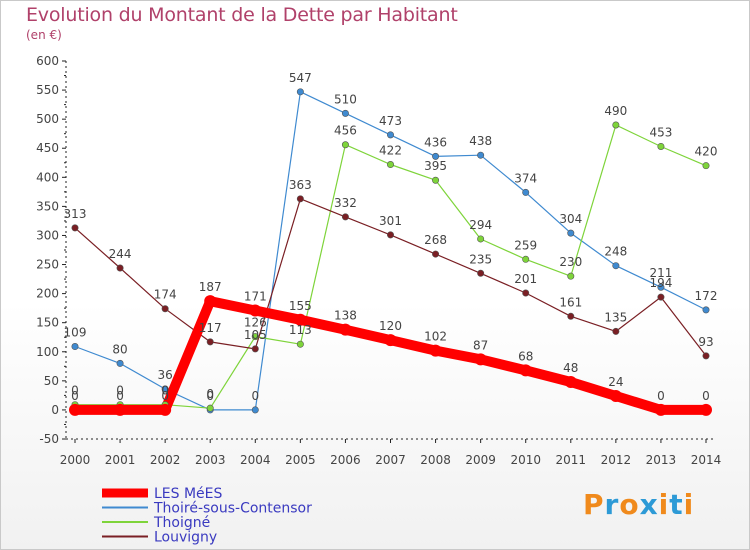 The width and height of the screenshot is (750, 550). What do you see at coordinates (181, 523) in the screenshot?
I see `legend-label: Thoigné` at bounding box center [181, 523].